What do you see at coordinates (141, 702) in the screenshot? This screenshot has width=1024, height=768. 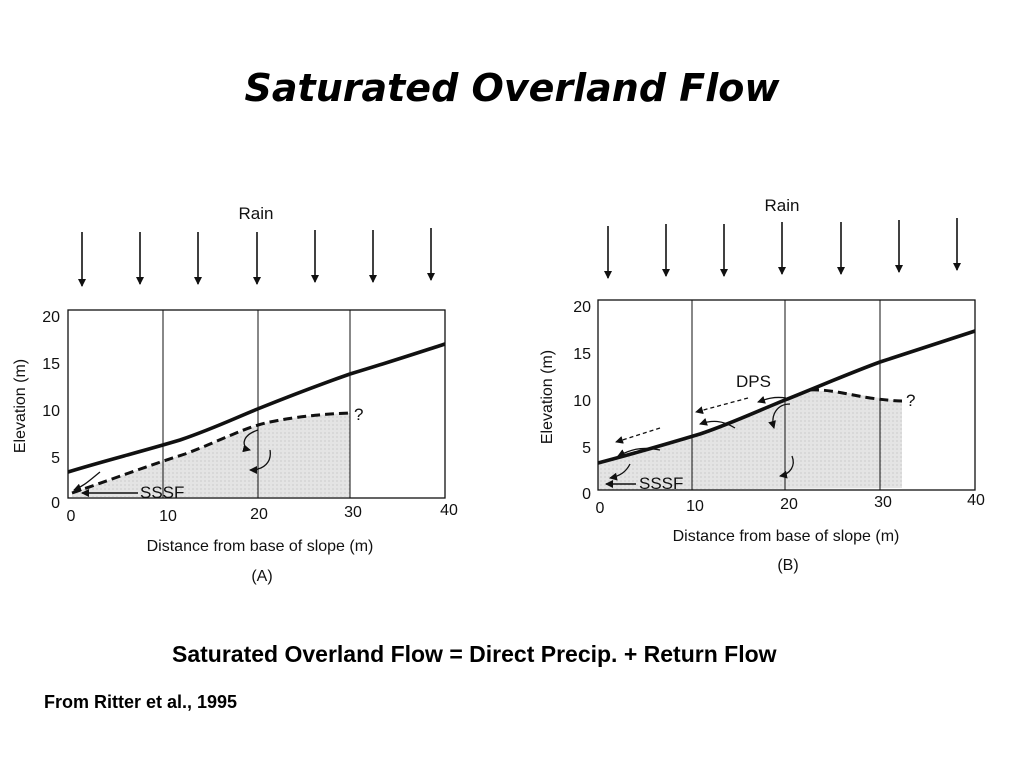 I see `source-citation: From Ritter et al., 1995` at bounding box center [141, 702].